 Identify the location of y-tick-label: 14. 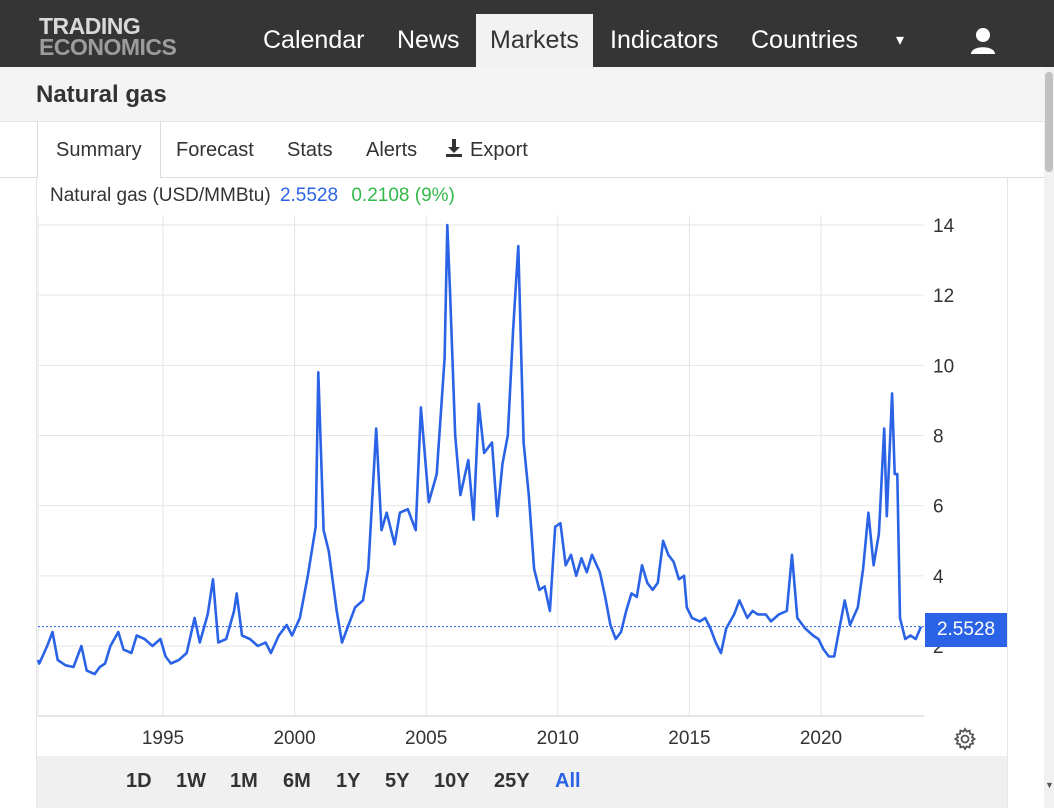
(944, 226).